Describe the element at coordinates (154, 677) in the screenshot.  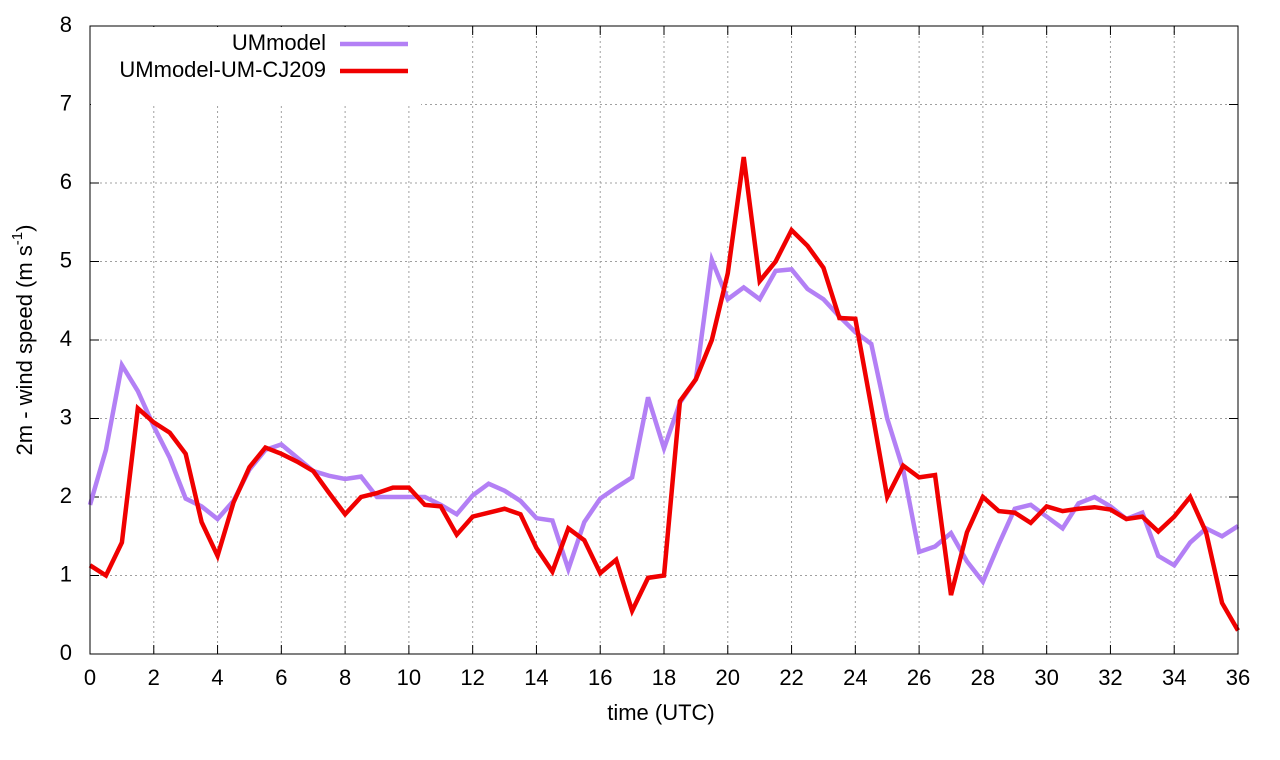
I see `x-tick-label: 2` at that location.